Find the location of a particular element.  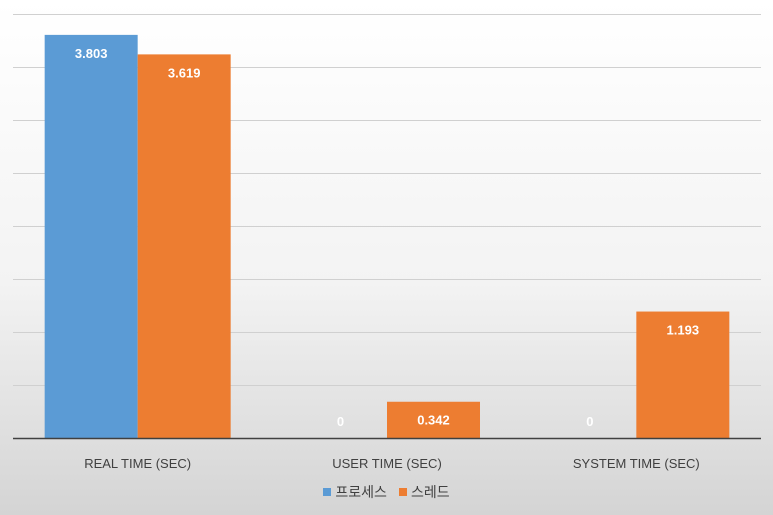

data-label-s0-c2: 0 is located at coordinates (589, 421).